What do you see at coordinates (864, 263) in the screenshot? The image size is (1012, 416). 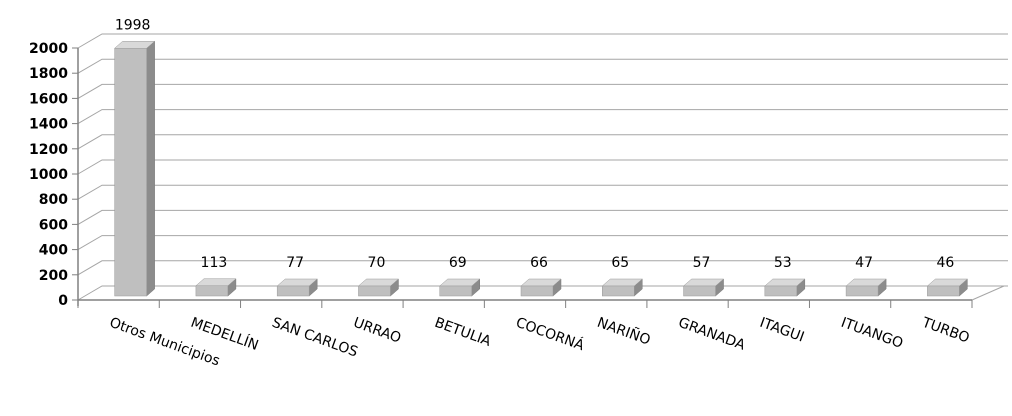 I see `data-label: 47` at bounding box center [864, 263].